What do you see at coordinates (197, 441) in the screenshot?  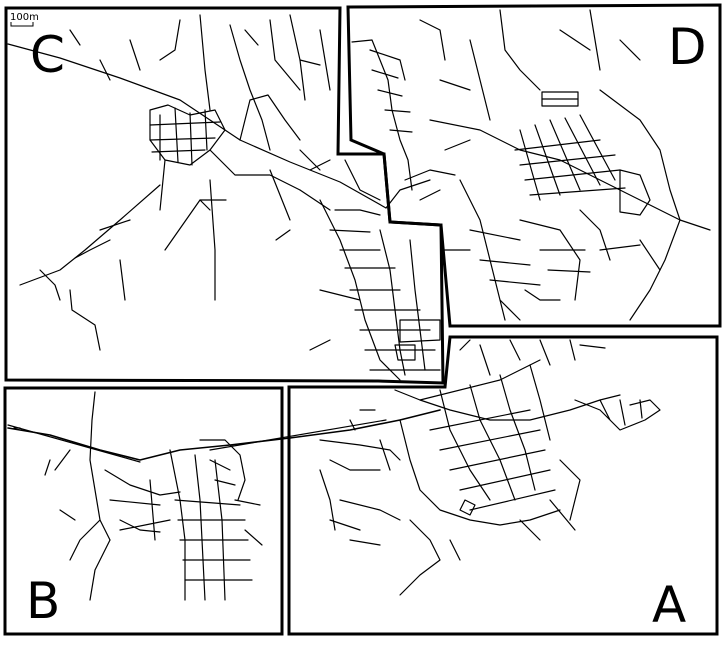 I see `connector-road` at bounding box center [197, 441].